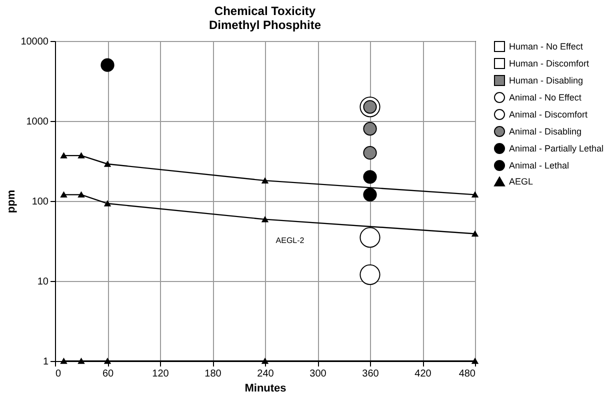 The height and width of the screenshot is (411, 616). I want to click on legend-label: Animal - Partially Lethal, so click(556, 149).